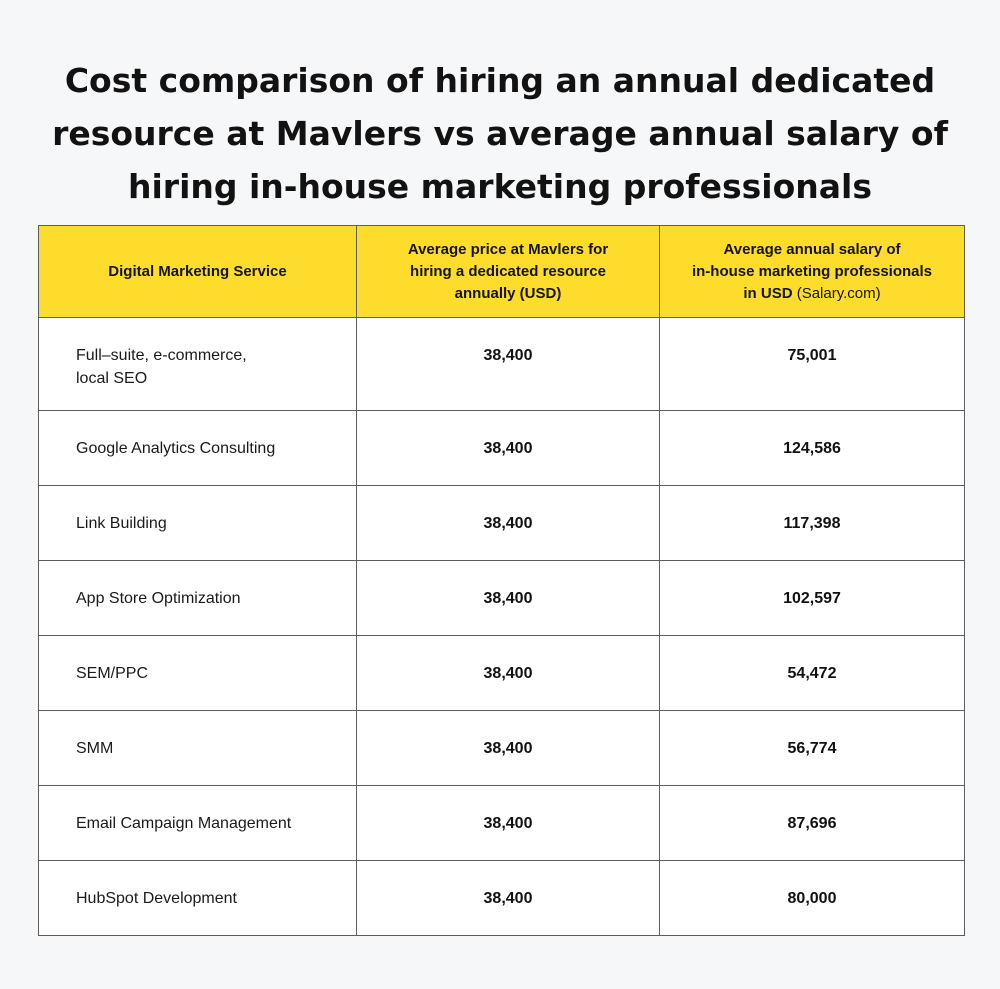 This screenshot has width=1000, height=989. I want to click on service-cell: Link Building, so click(197, 523).